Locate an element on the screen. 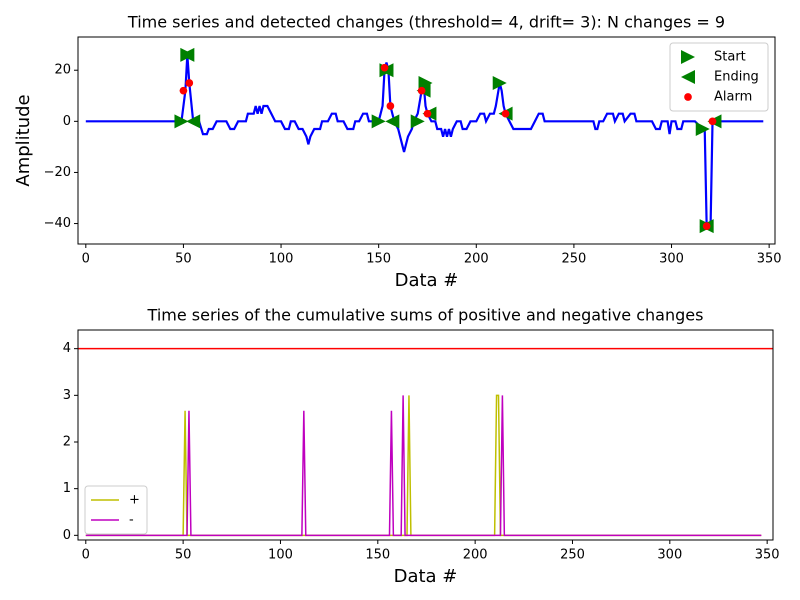  legend-label: Alarm is located at coordinates (733, 97).